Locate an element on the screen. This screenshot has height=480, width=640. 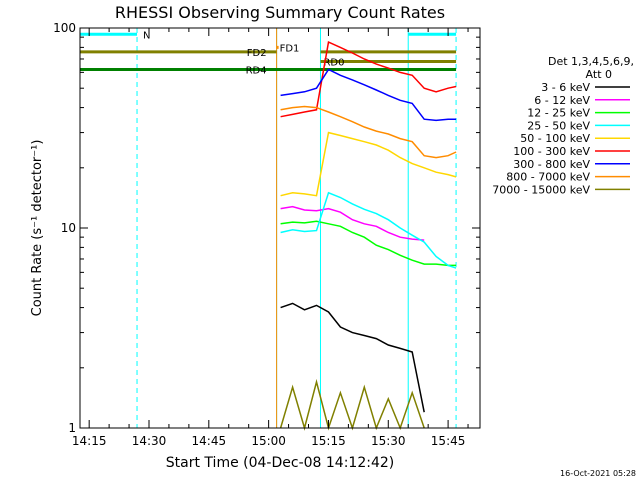
y-tick-label: 10 is located at coordinates (68, 228).